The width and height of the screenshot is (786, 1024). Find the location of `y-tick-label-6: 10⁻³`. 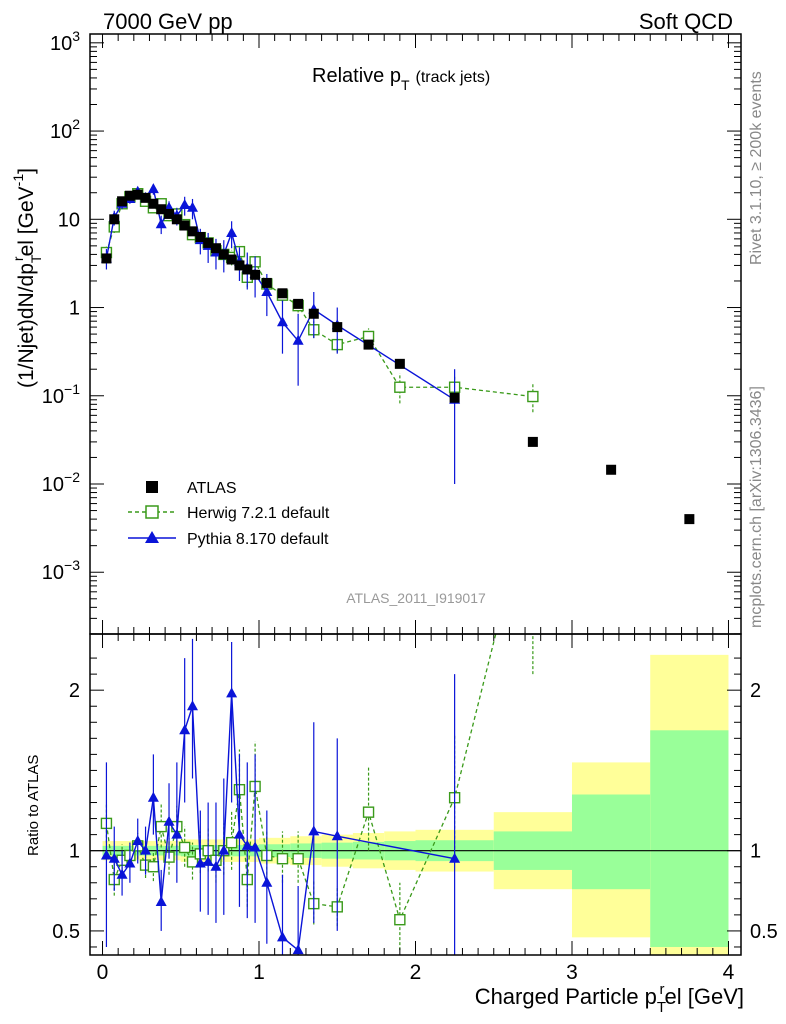

y-tick-label-6: 10⁻³ is located at coordinates (61, 570).